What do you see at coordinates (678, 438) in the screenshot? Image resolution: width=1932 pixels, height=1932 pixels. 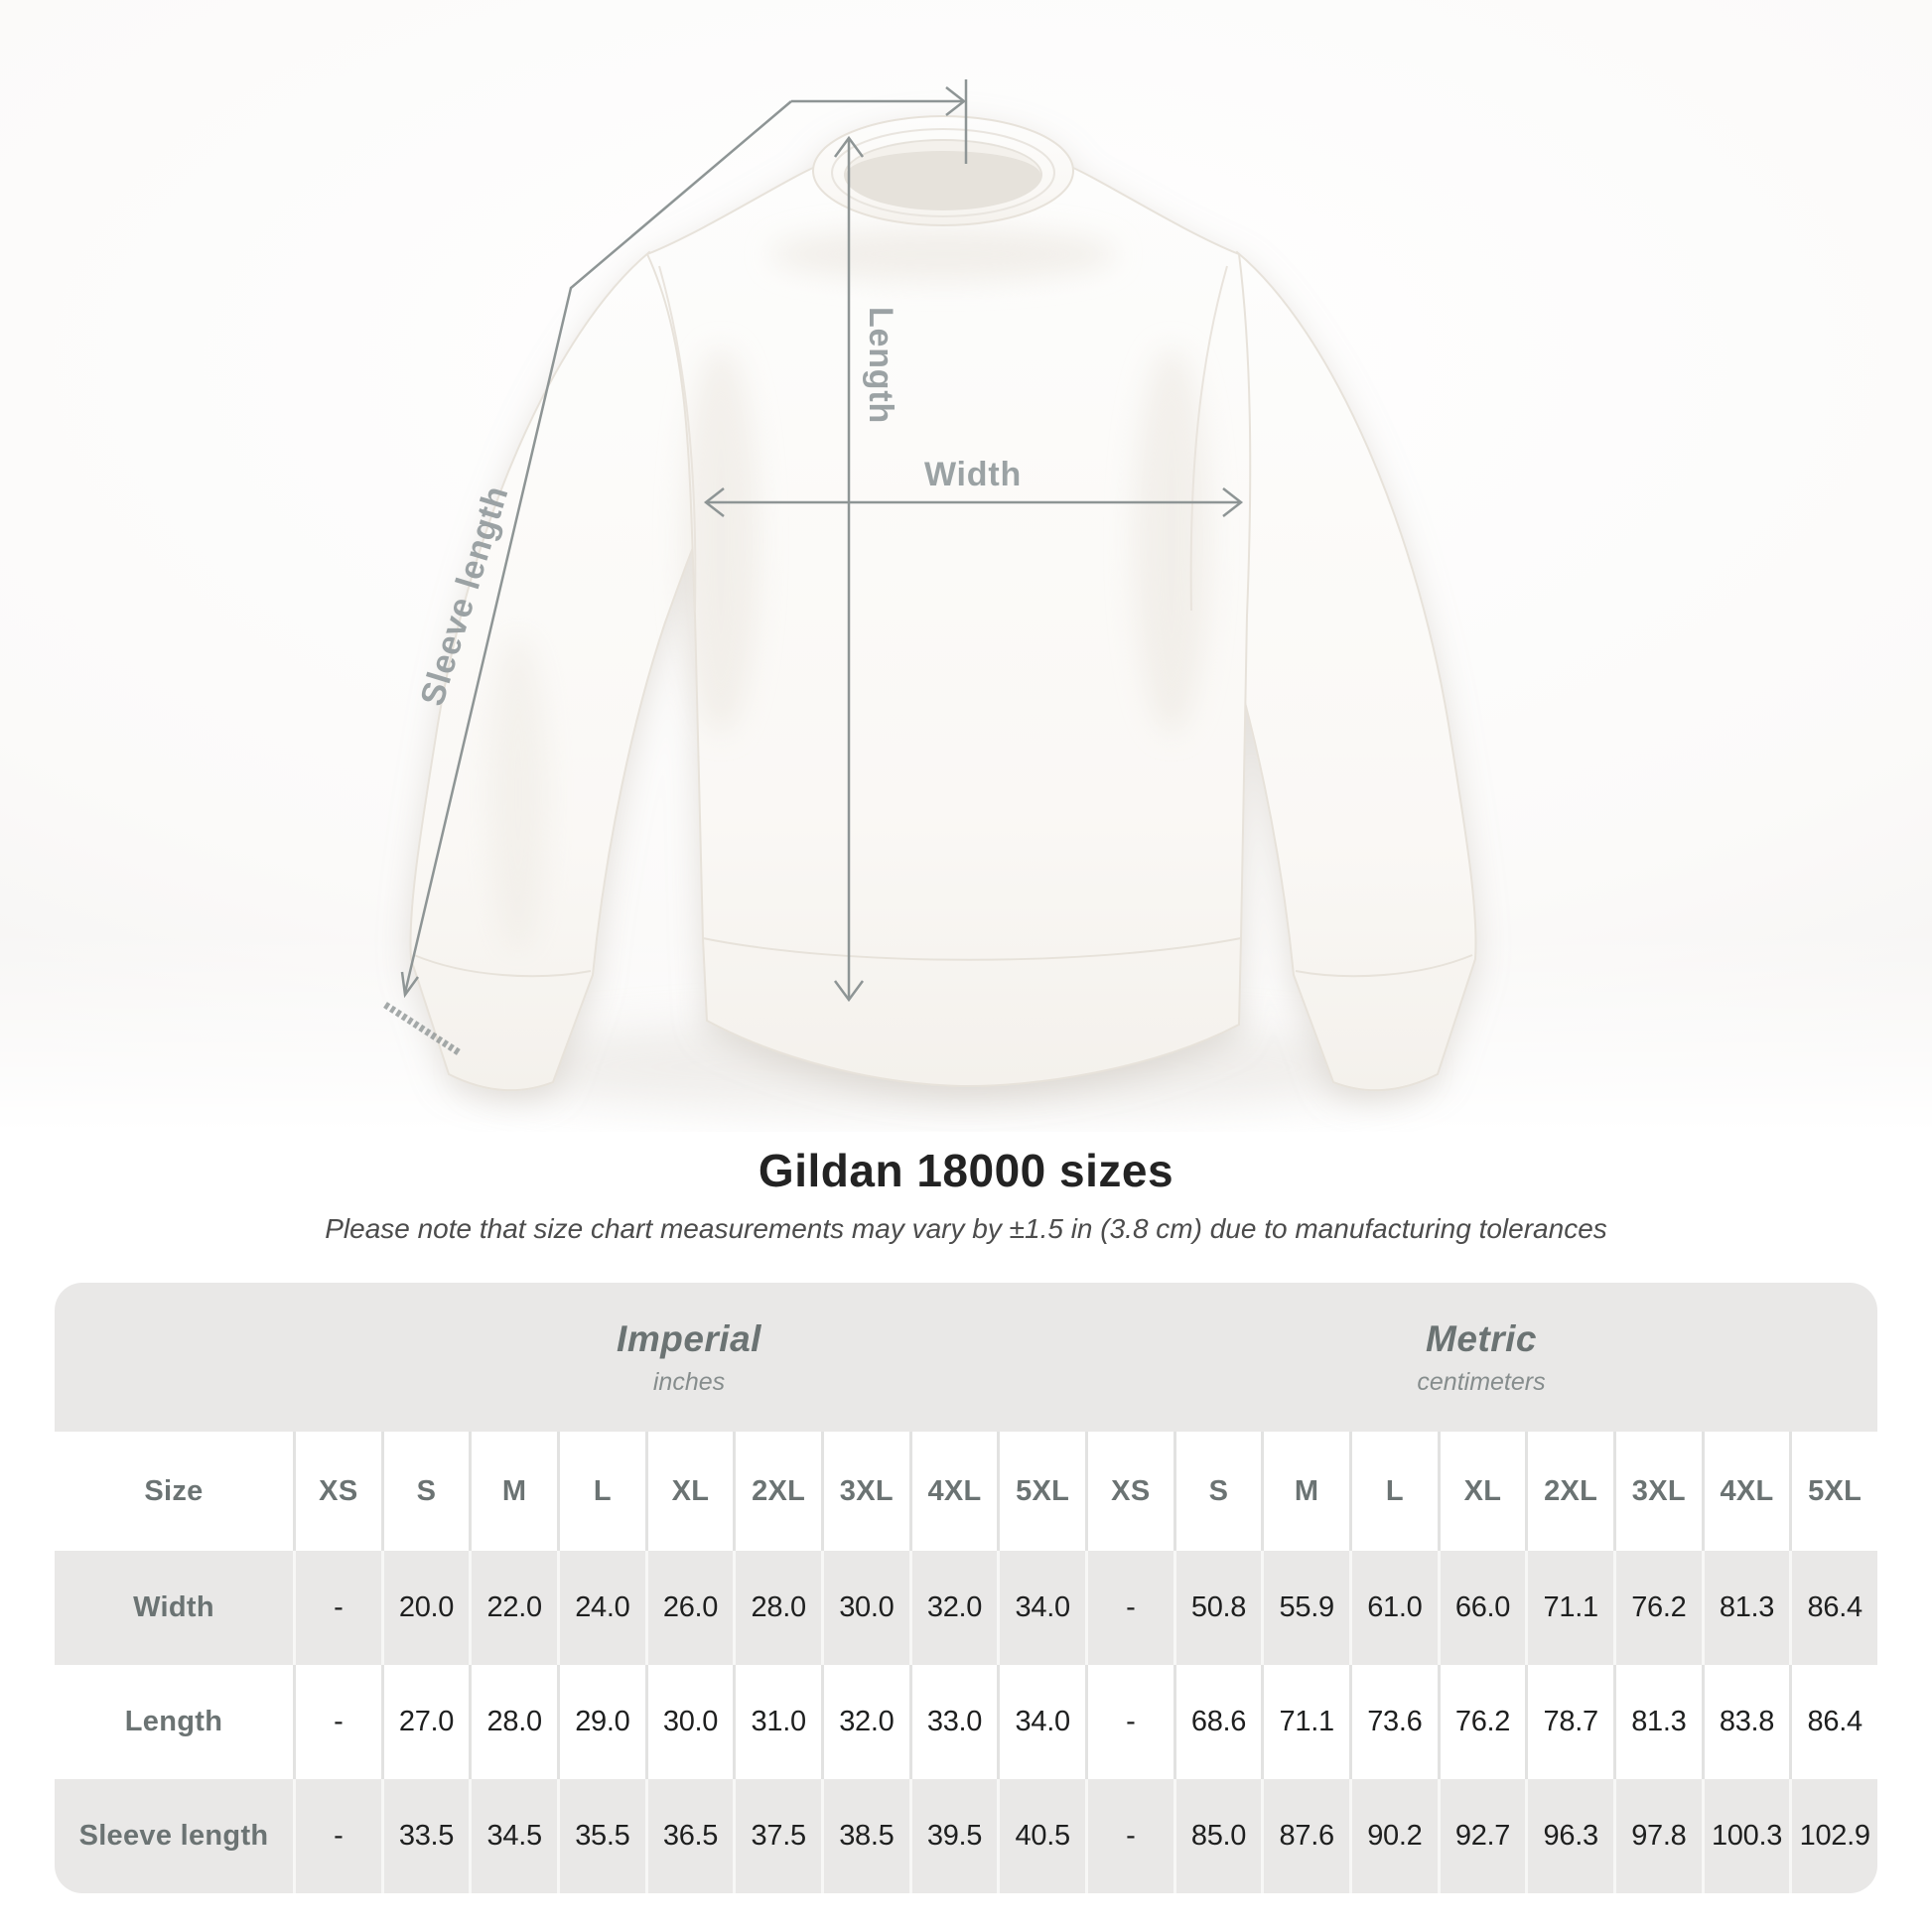 I see `left-armhole-seam` at bounding box center [678, 438].